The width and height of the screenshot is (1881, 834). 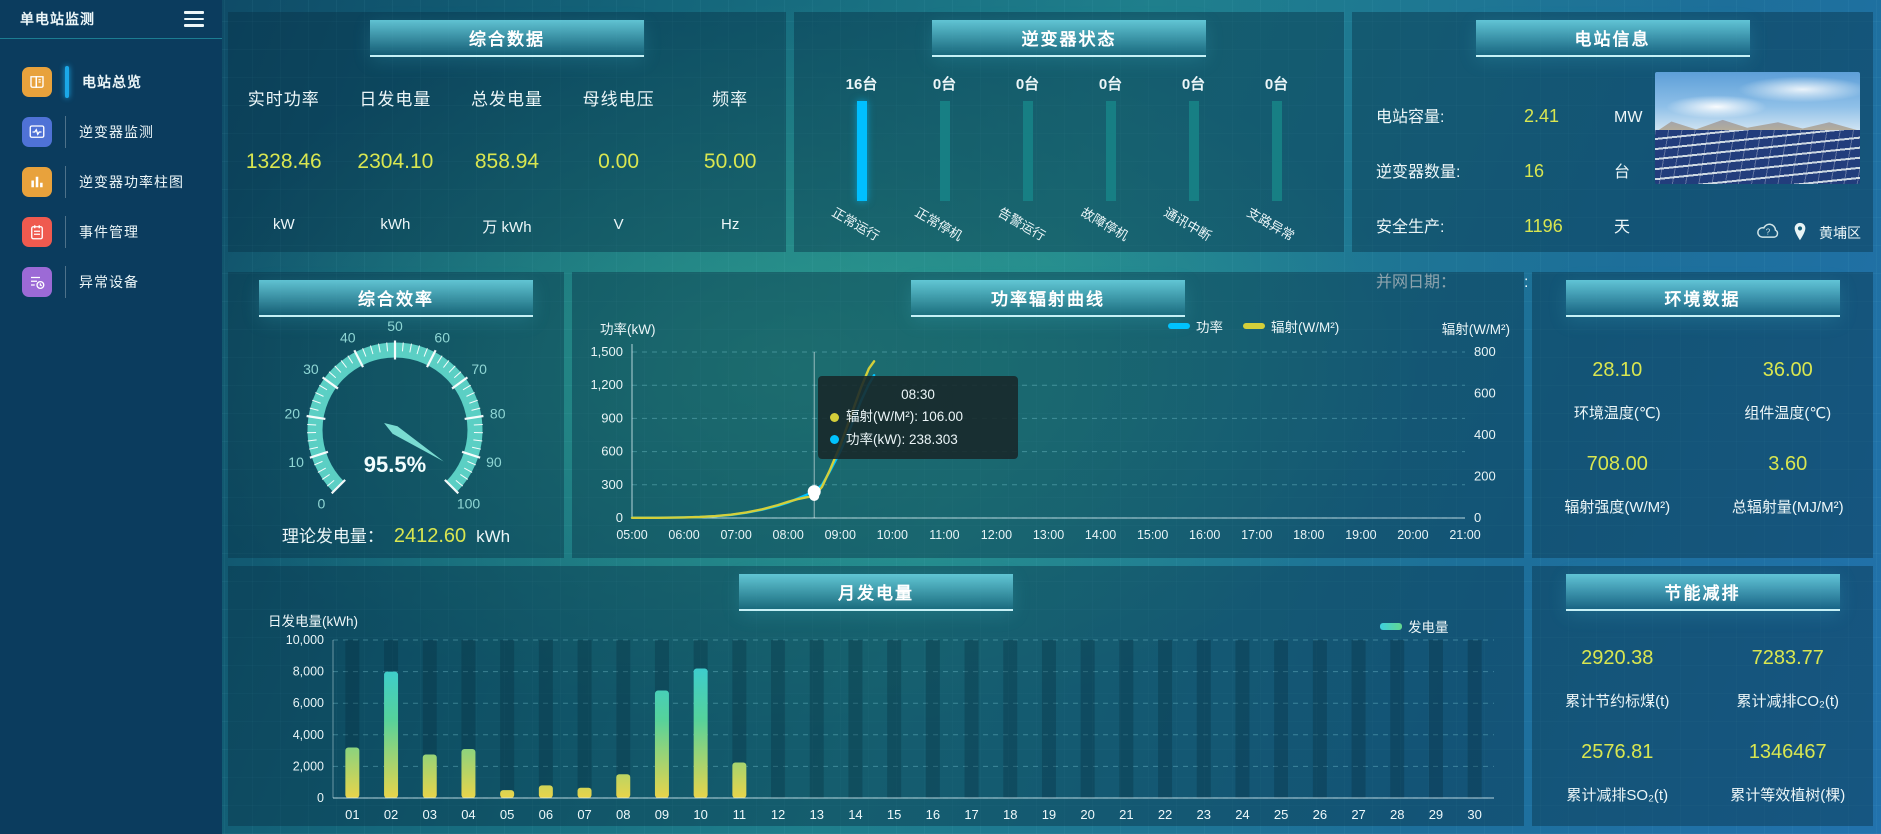 I want to click on sidebar-item-inverter-power-bars: 逆变器功率柱图, so click(x=122, y=182).